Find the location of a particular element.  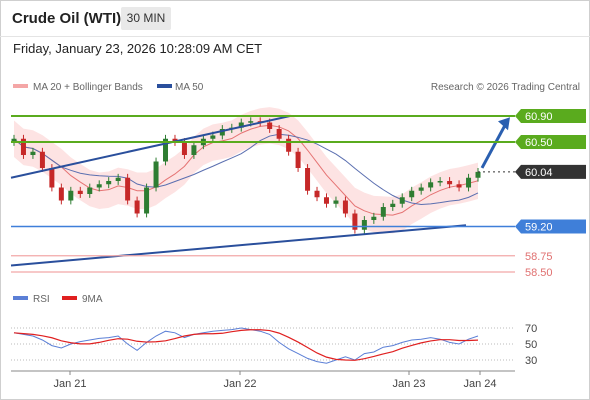

x-tick-label: Jan 21 is located at coordinates (69, 384).